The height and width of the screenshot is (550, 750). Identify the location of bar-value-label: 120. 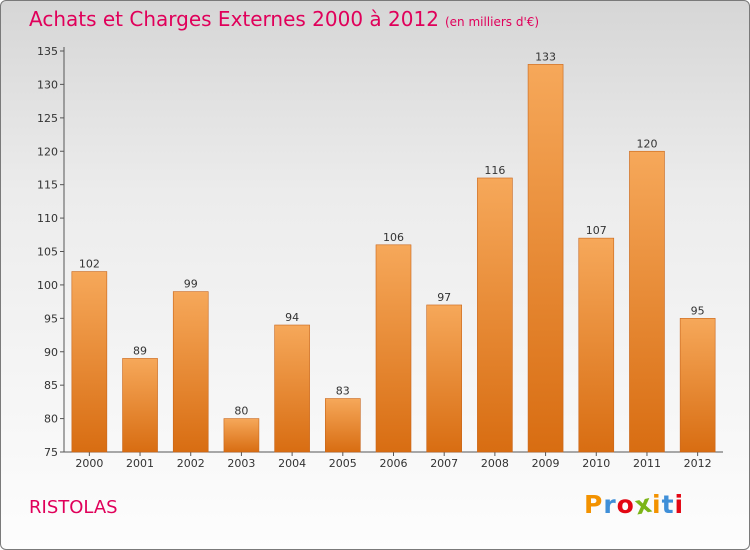
(646, 143).